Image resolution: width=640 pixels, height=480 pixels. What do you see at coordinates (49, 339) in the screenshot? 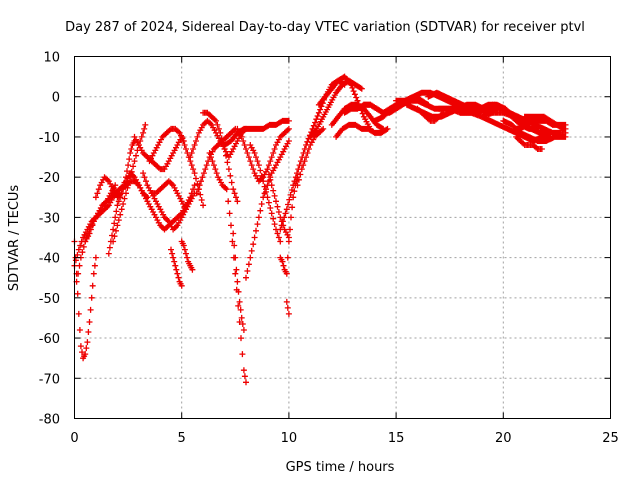
I see `y-tick-label: -60` at bounding box center [49, 339].